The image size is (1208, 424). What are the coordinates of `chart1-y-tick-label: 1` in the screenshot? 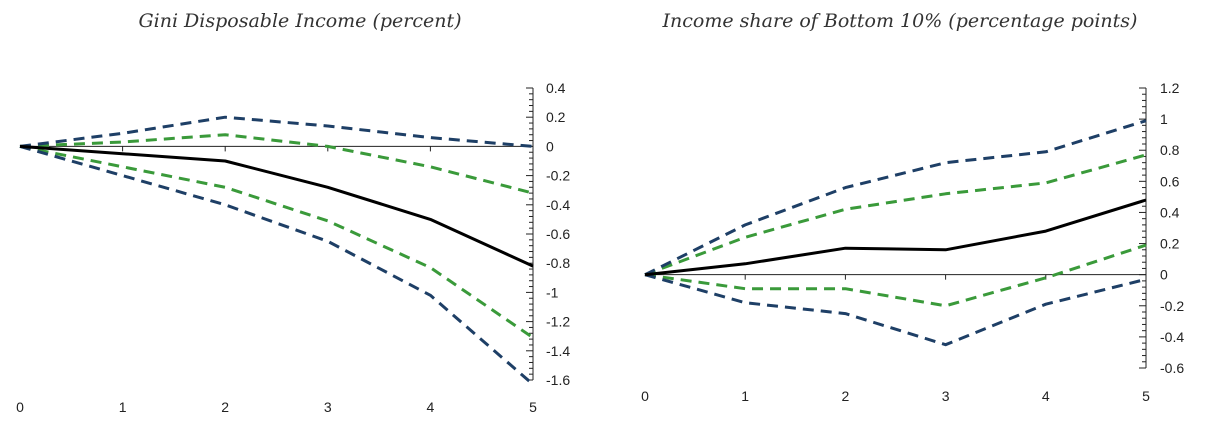 It's located at (1164, 119).